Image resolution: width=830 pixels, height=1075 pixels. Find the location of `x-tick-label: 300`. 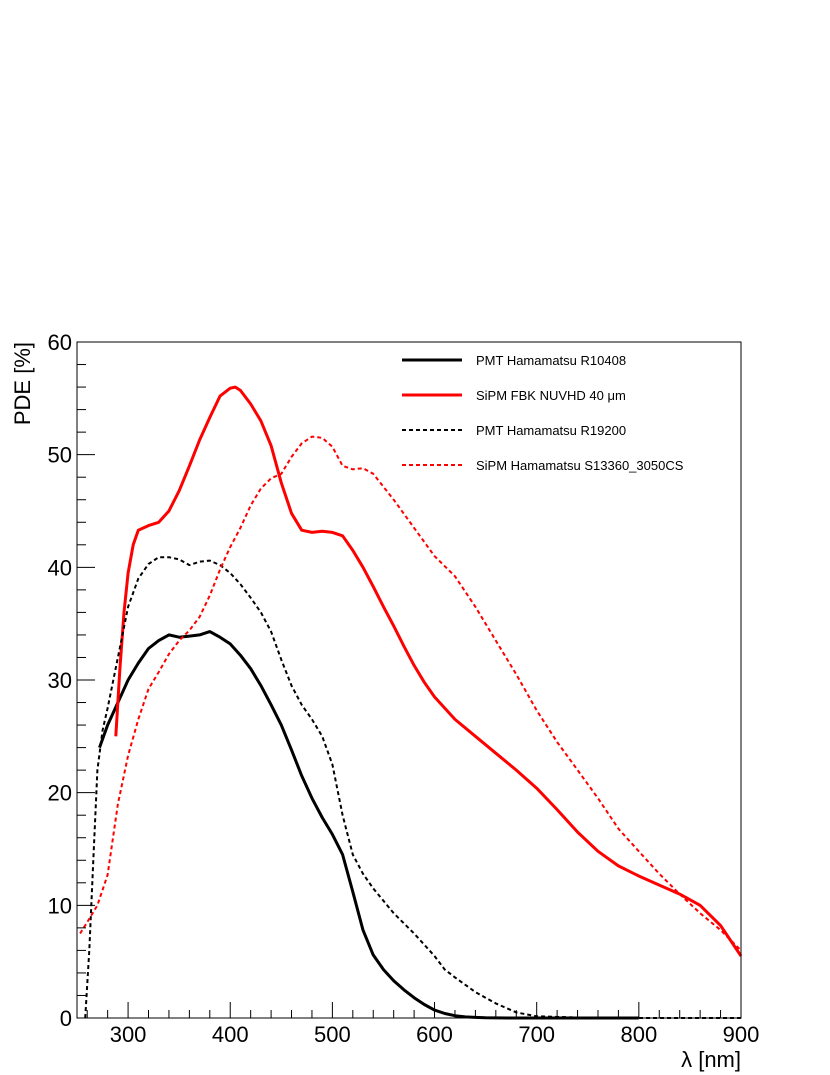

x-tick-label: 300 is located at coordinates (128, 1034).